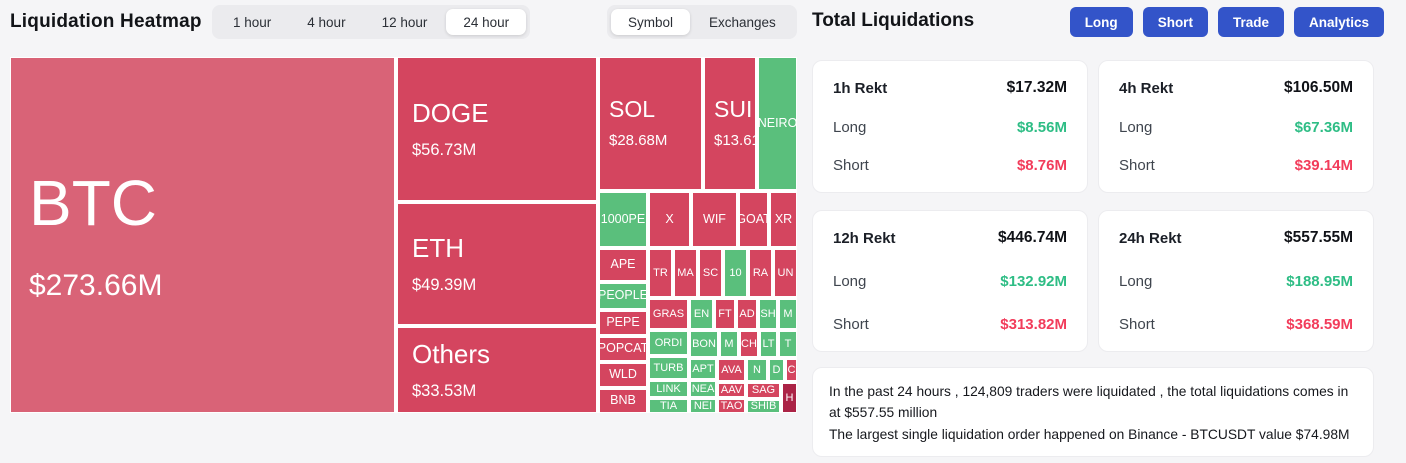 The height and width of the screenshot is (463, 1406). Describe the element at coordinates (1318, 87) in the screenshot. I see `card-total-value: $106.50M` at that location.